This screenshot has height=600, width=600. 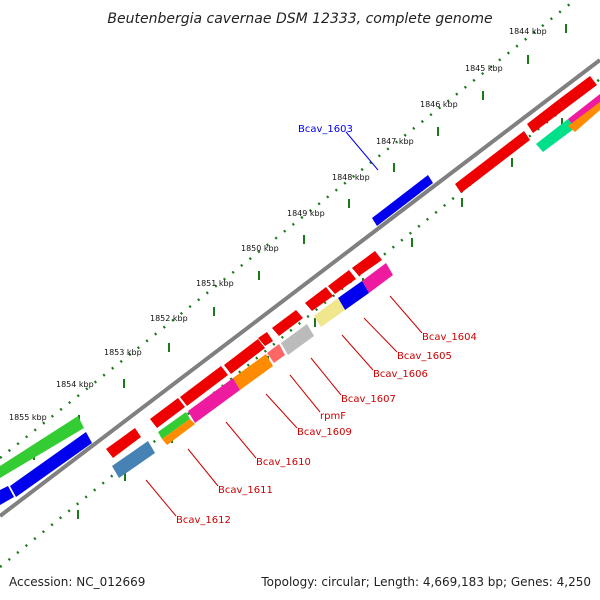 I want to click on gene-rpmf, so click(x=276, y=353).